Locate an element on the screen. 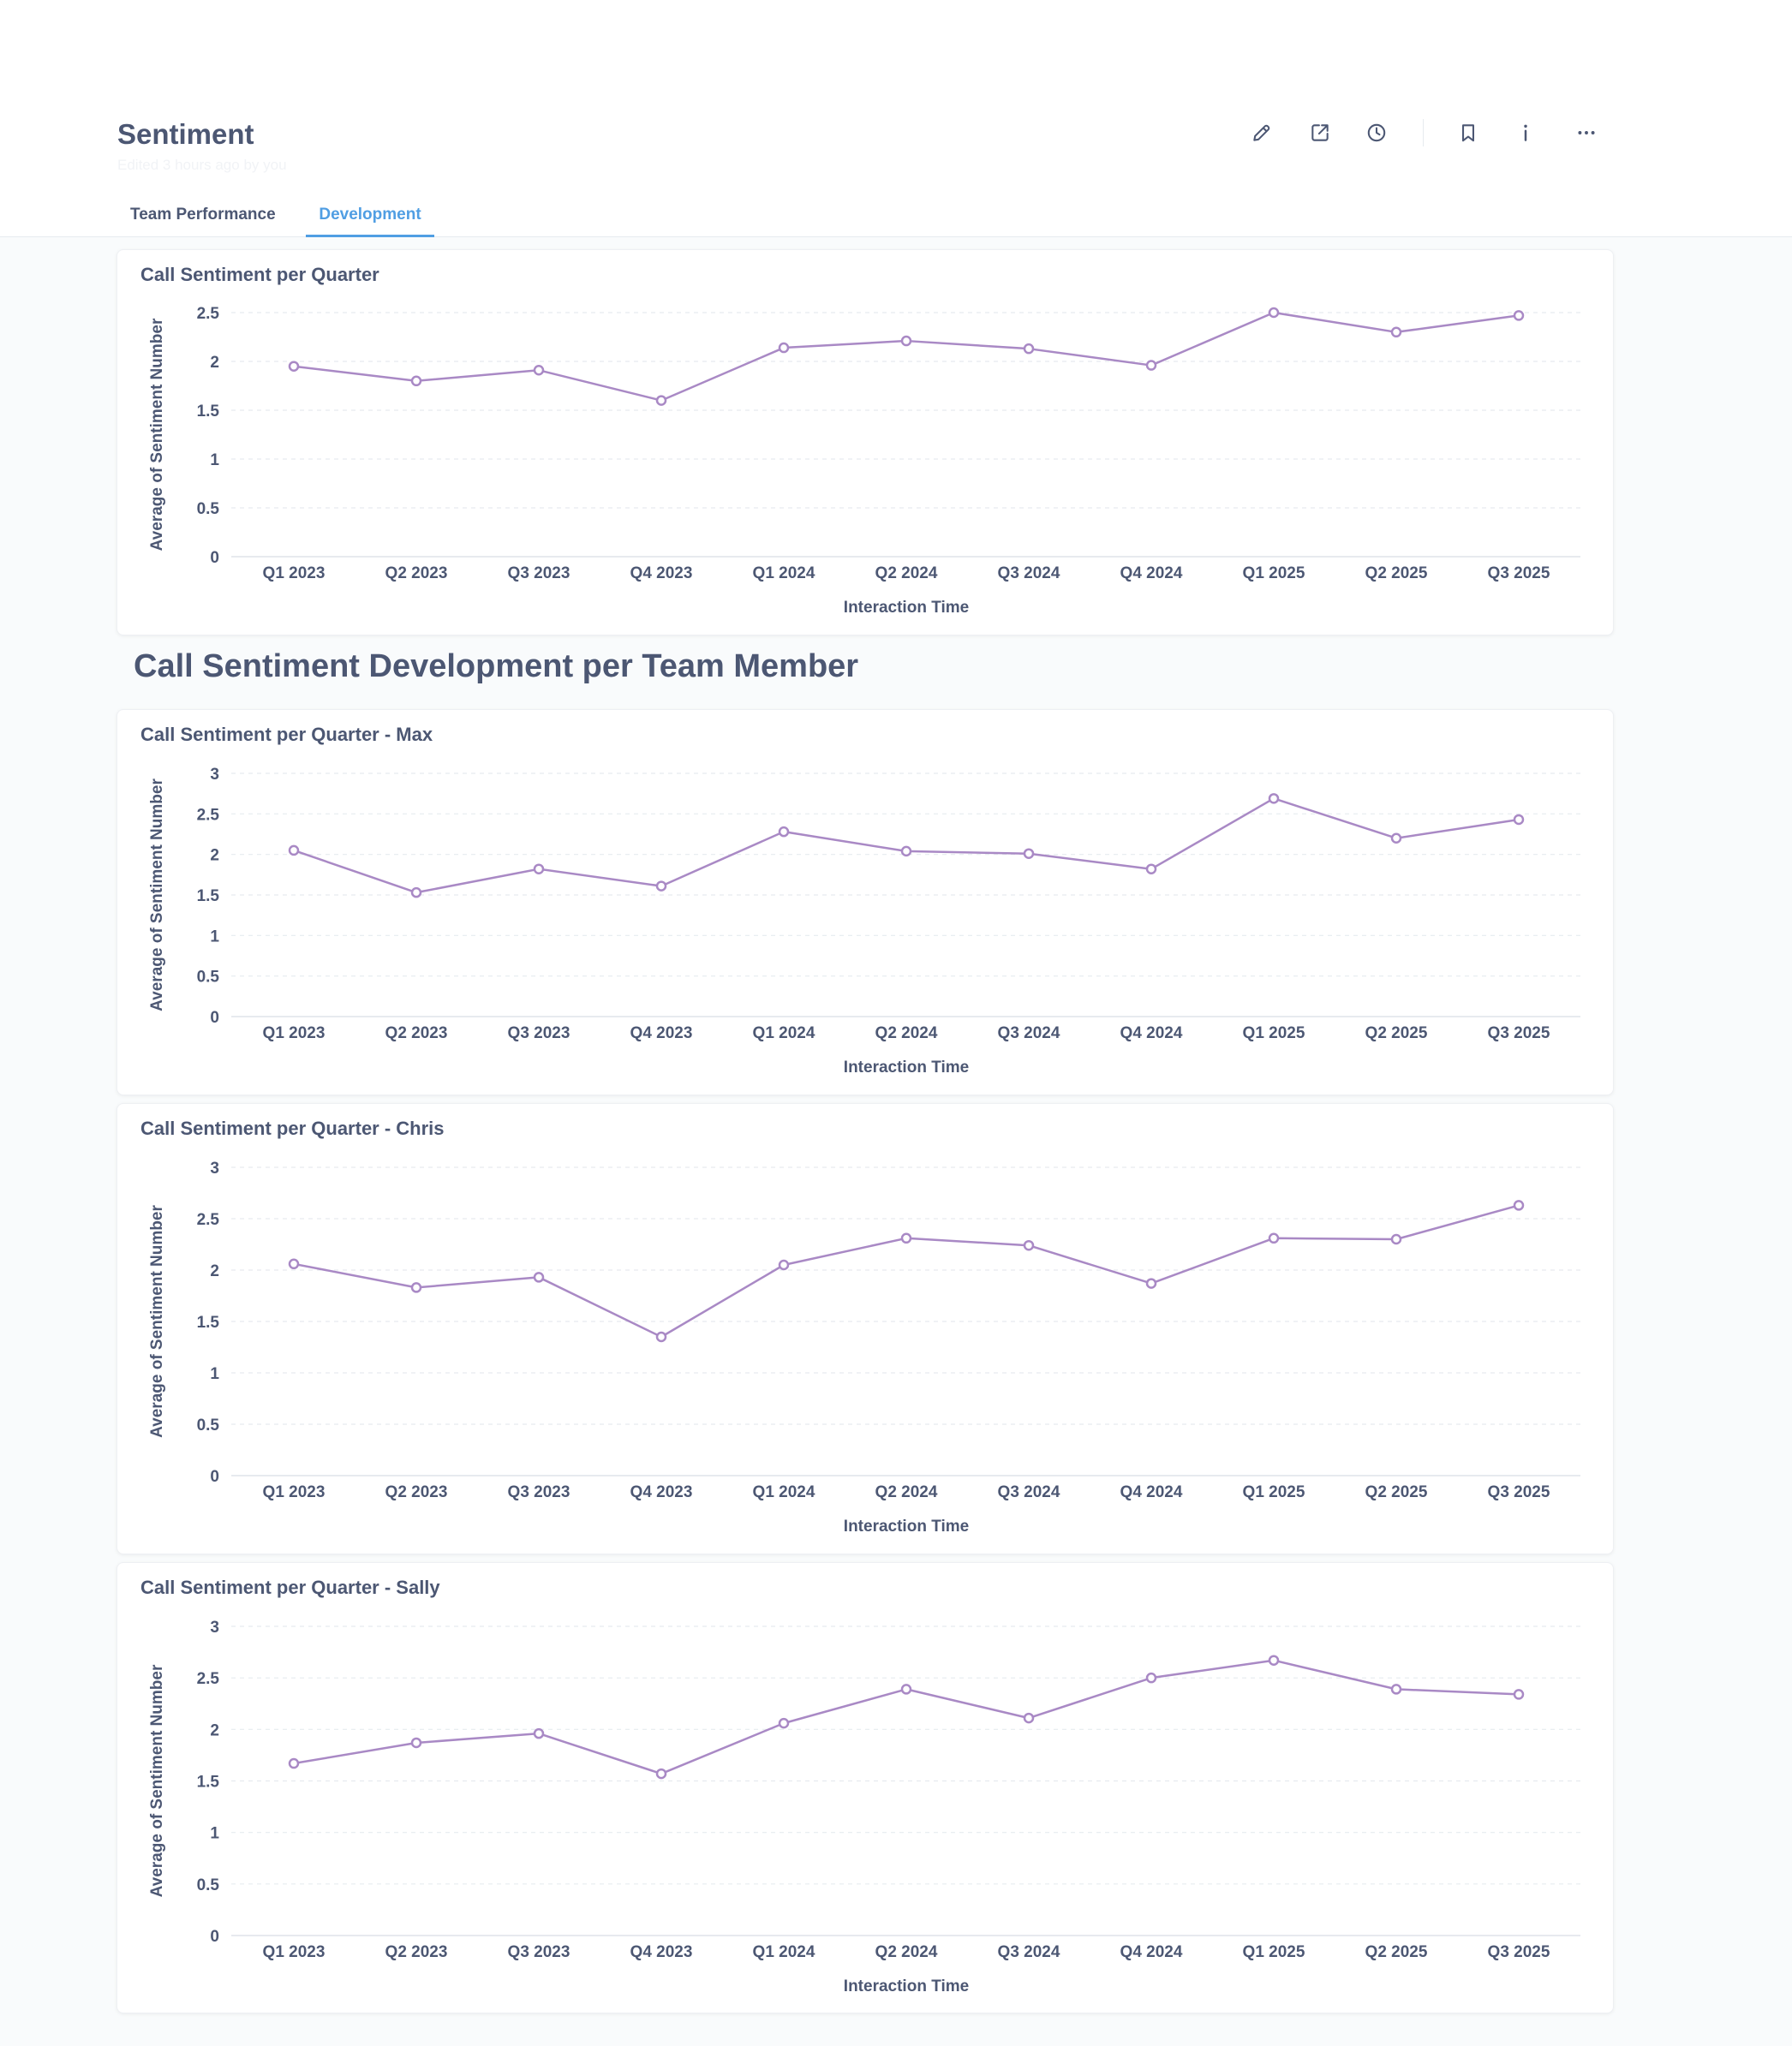 The width and height of the screenshot is (1792, 2046). clock-icon is located at coordinates (1376, 132).